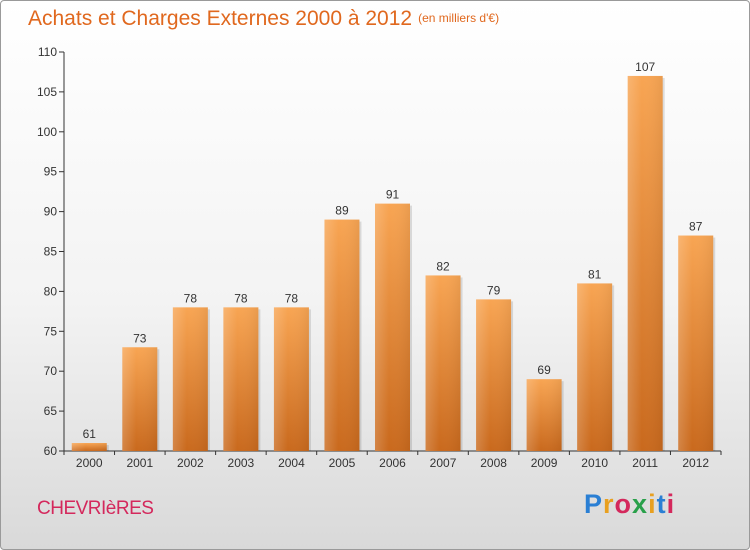 Image resolution: width=750 pixels, height=550 pixels. I want to click on bar-value-label: 91, so click(393, 195).